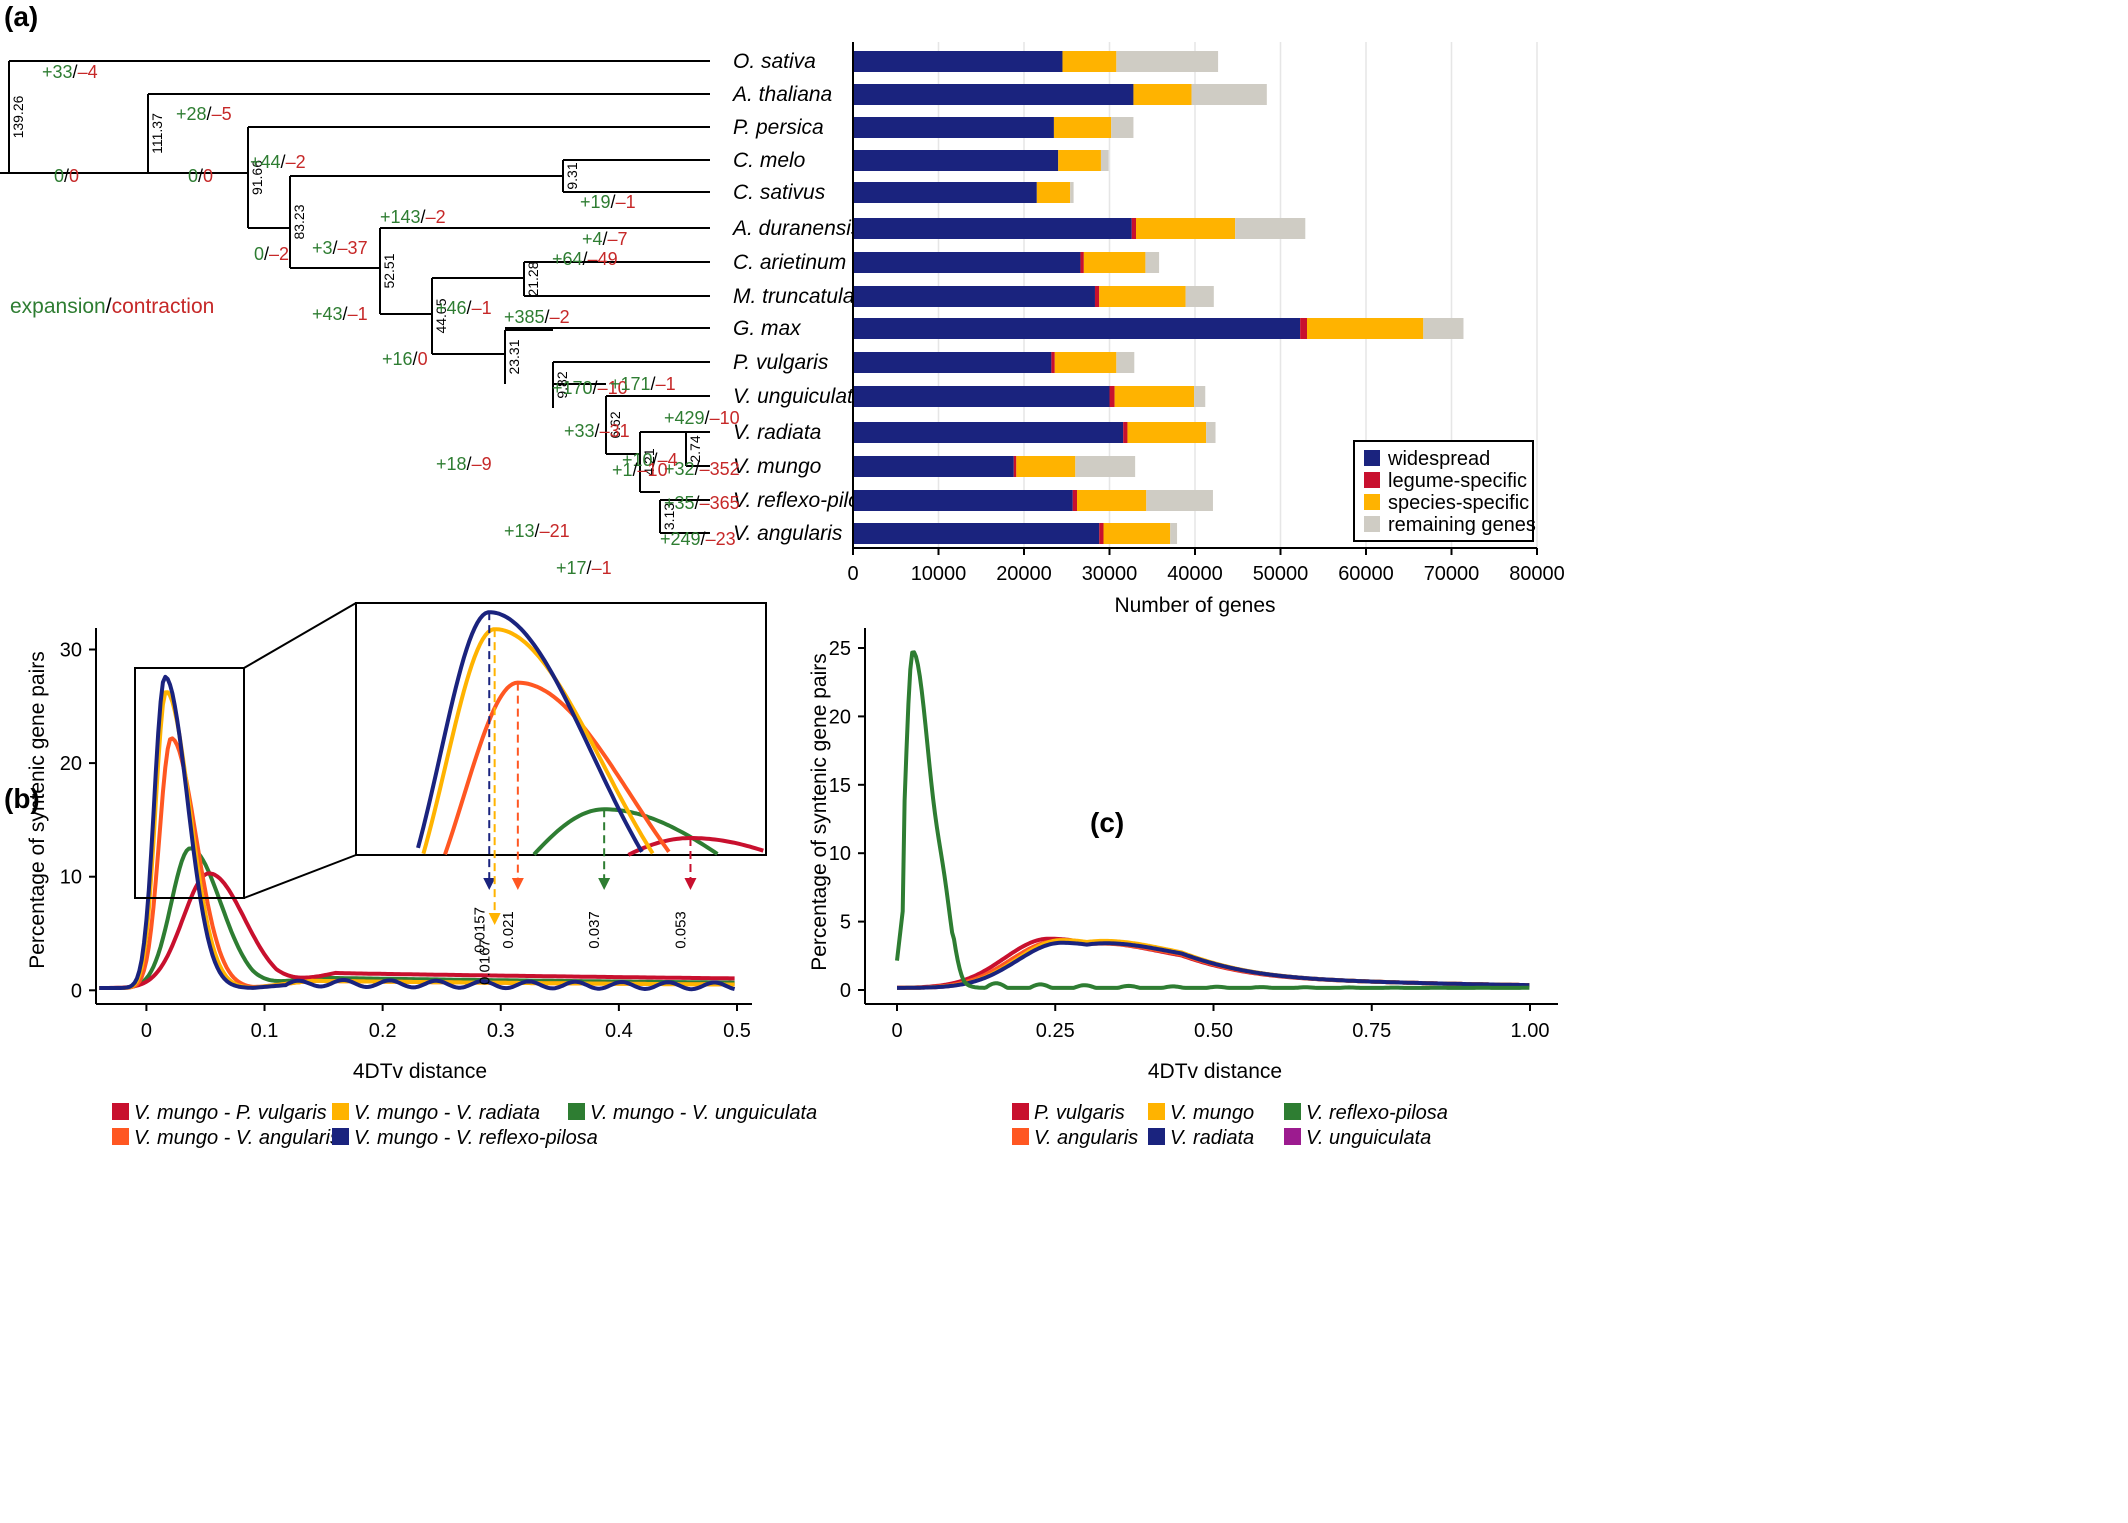 The width and height of the screenshot is (2128, 1523). I want to click on branch-change-6: +3/–37, so click(340, 248).